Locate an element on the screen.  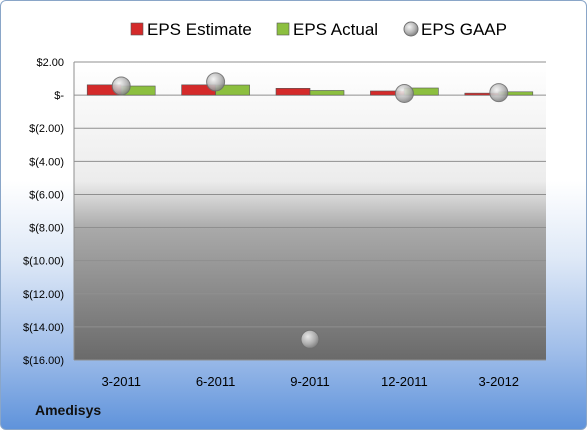
y-tick-label: $(12.00) is located at coordinates (43, 295).